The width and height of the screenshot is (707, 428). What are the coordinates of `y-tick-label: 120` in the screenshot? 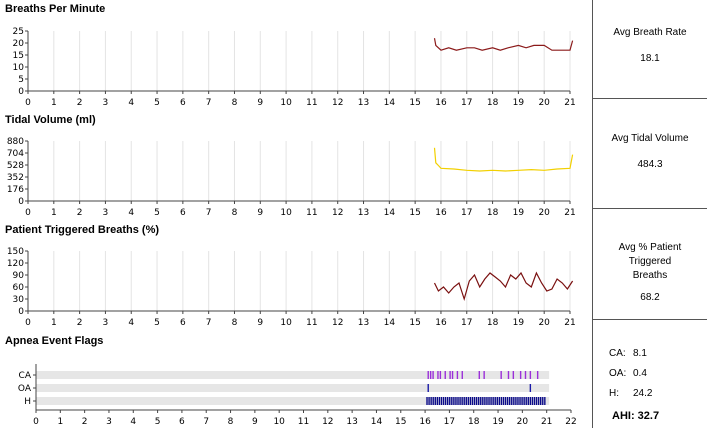 It's located at (15, 264).